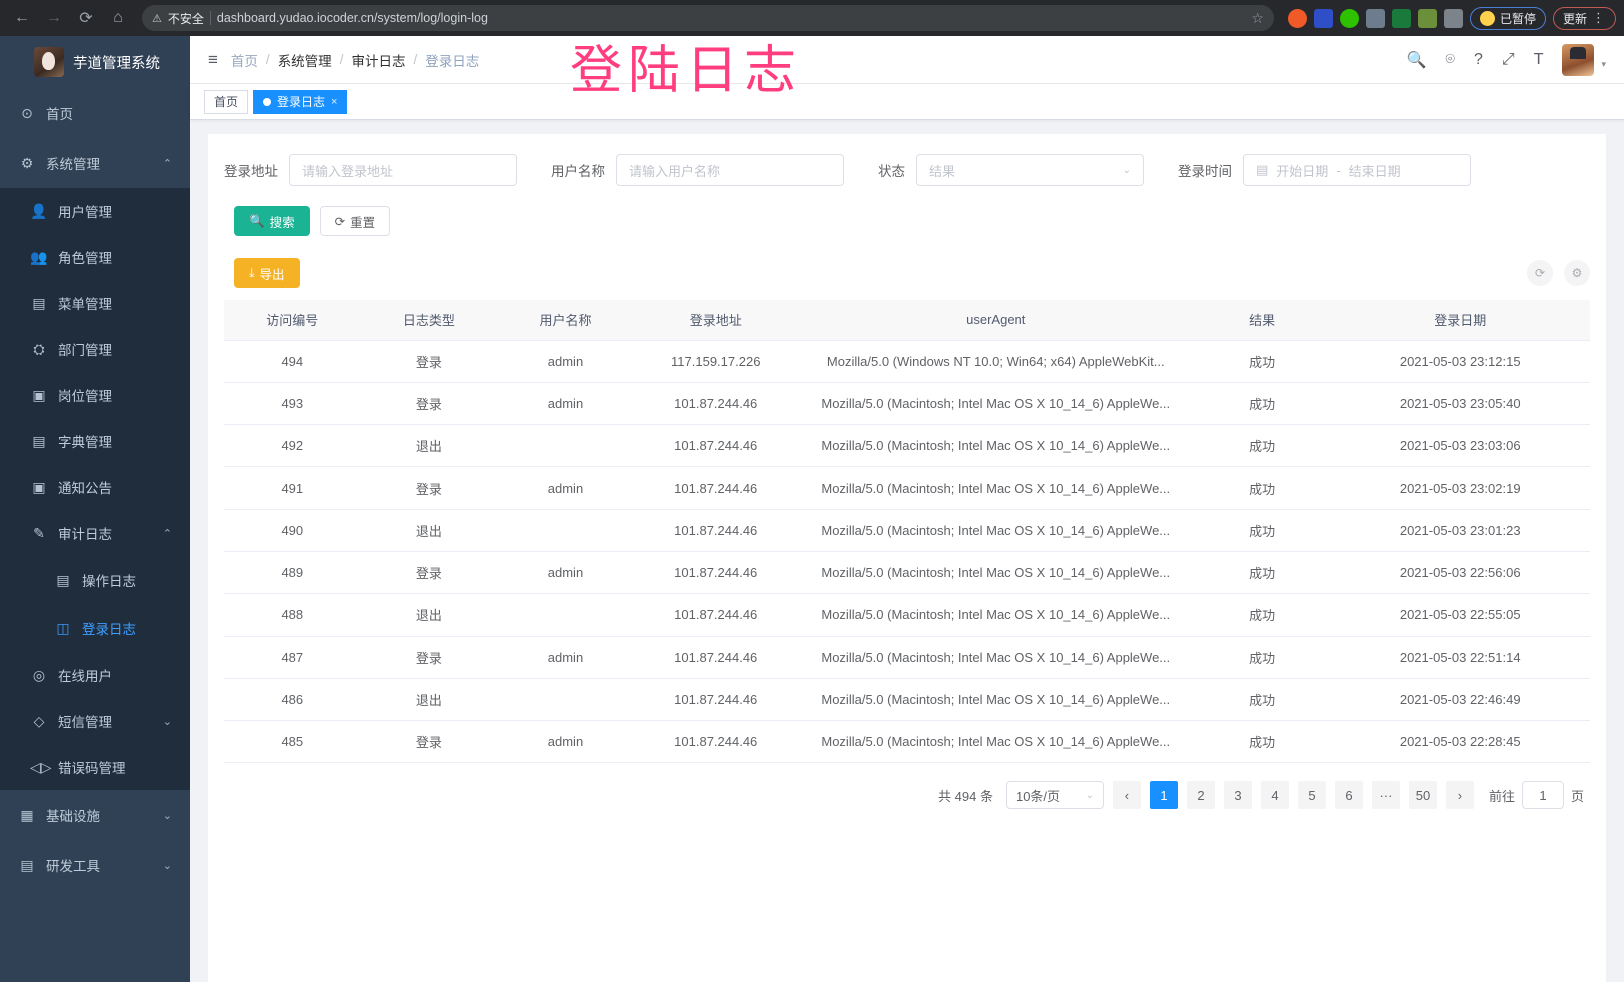 The height and width of the screenshot is (982, 1624). I want to click on code-icon: ◁▷, so click(41, 766).